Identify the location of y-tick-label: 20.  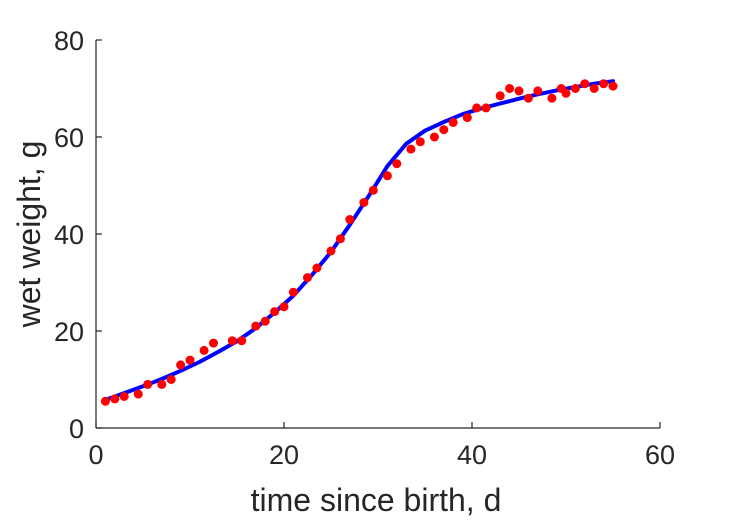
(69, 332).